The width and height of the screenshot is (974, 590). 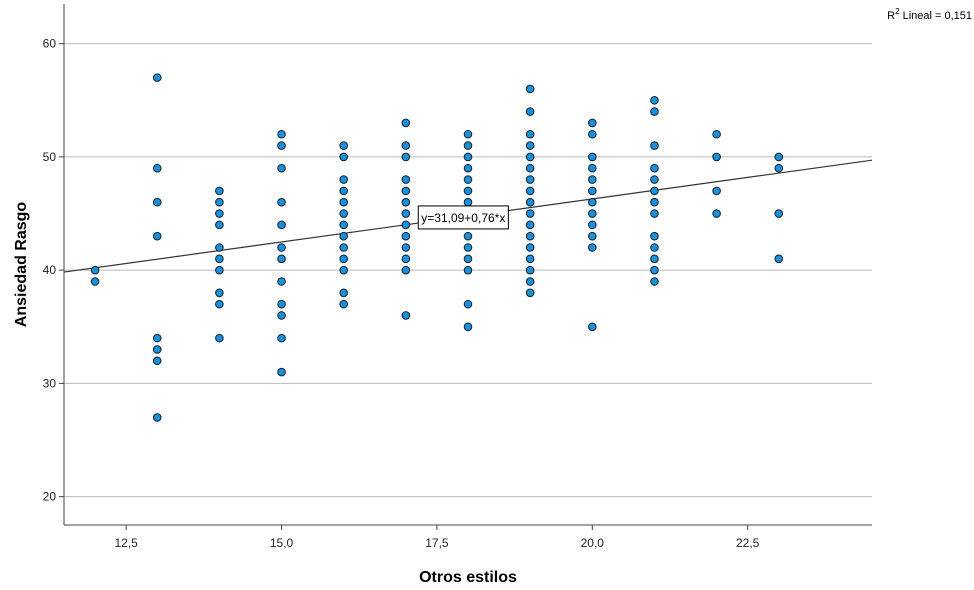 What do you see at coordinates (936, 16) in the screenshot?
I see `r2-label-value: Lineal = 0,151` at bounding box center [936, 16].